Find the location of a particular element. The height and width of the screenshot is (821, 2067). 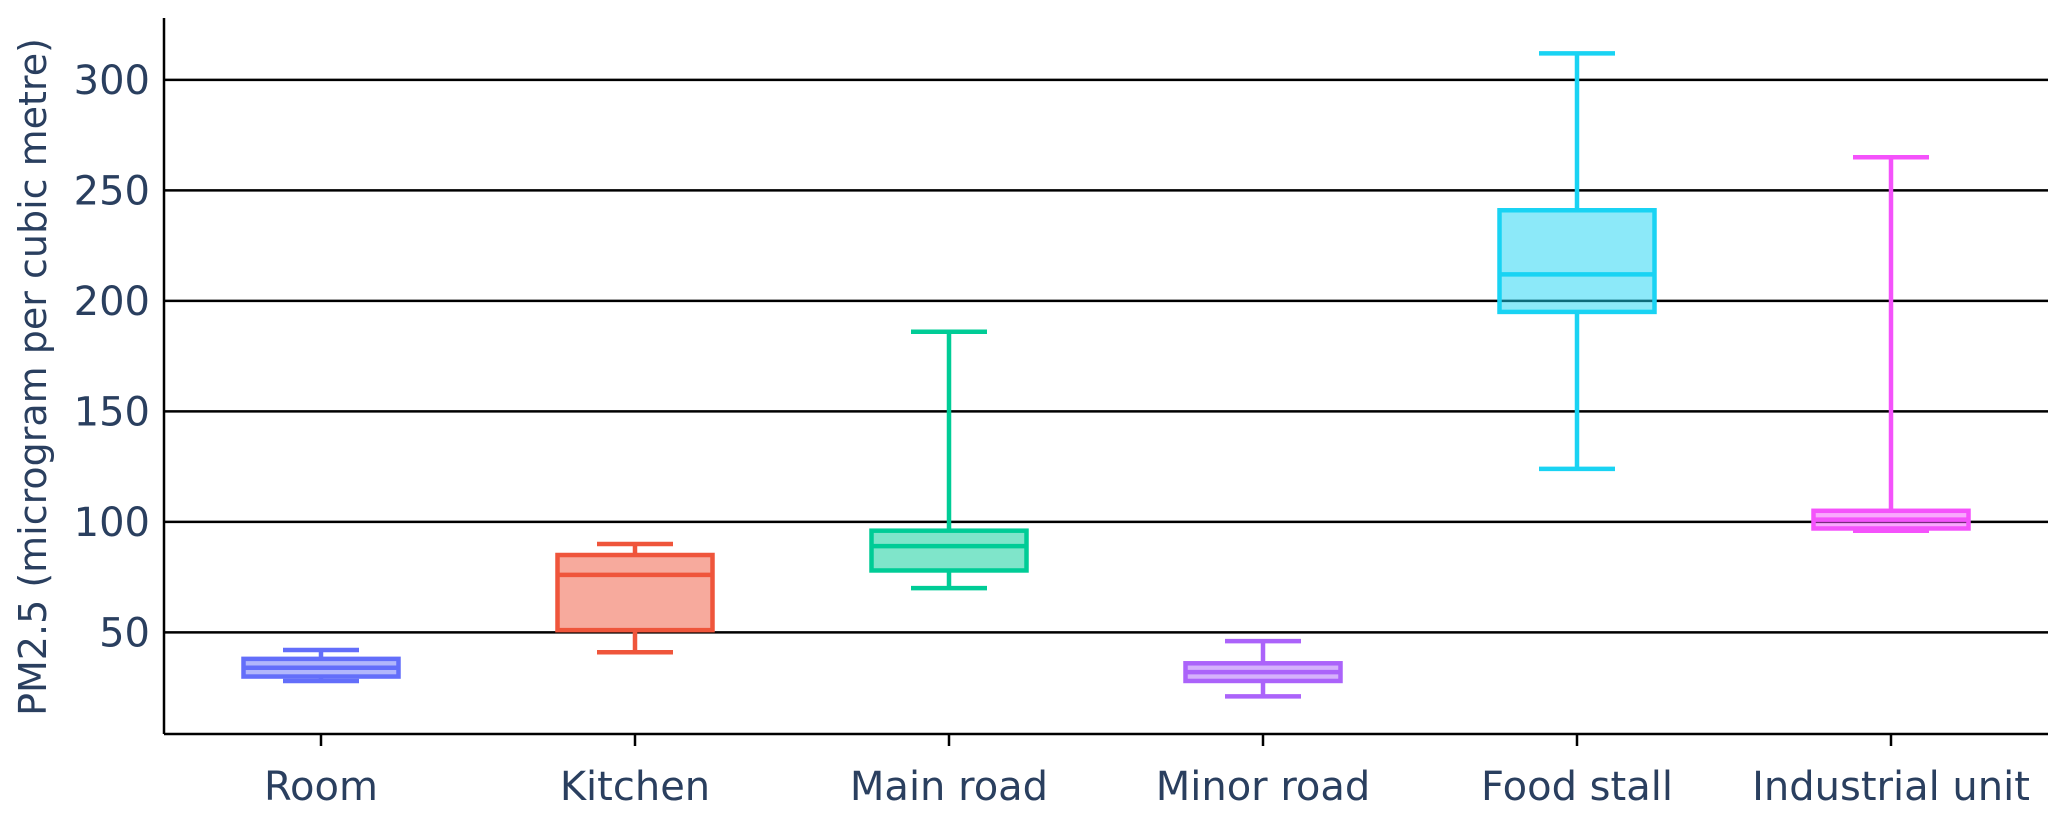

iqr-box-food-stall is located at coordinates (1577, 261).